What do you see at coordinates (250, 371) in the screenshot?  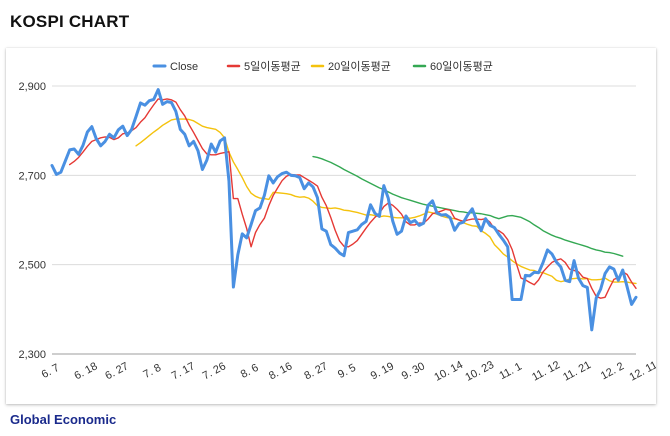 I see `x-tick-label: 8. 6` at bounding box center [250, 371].